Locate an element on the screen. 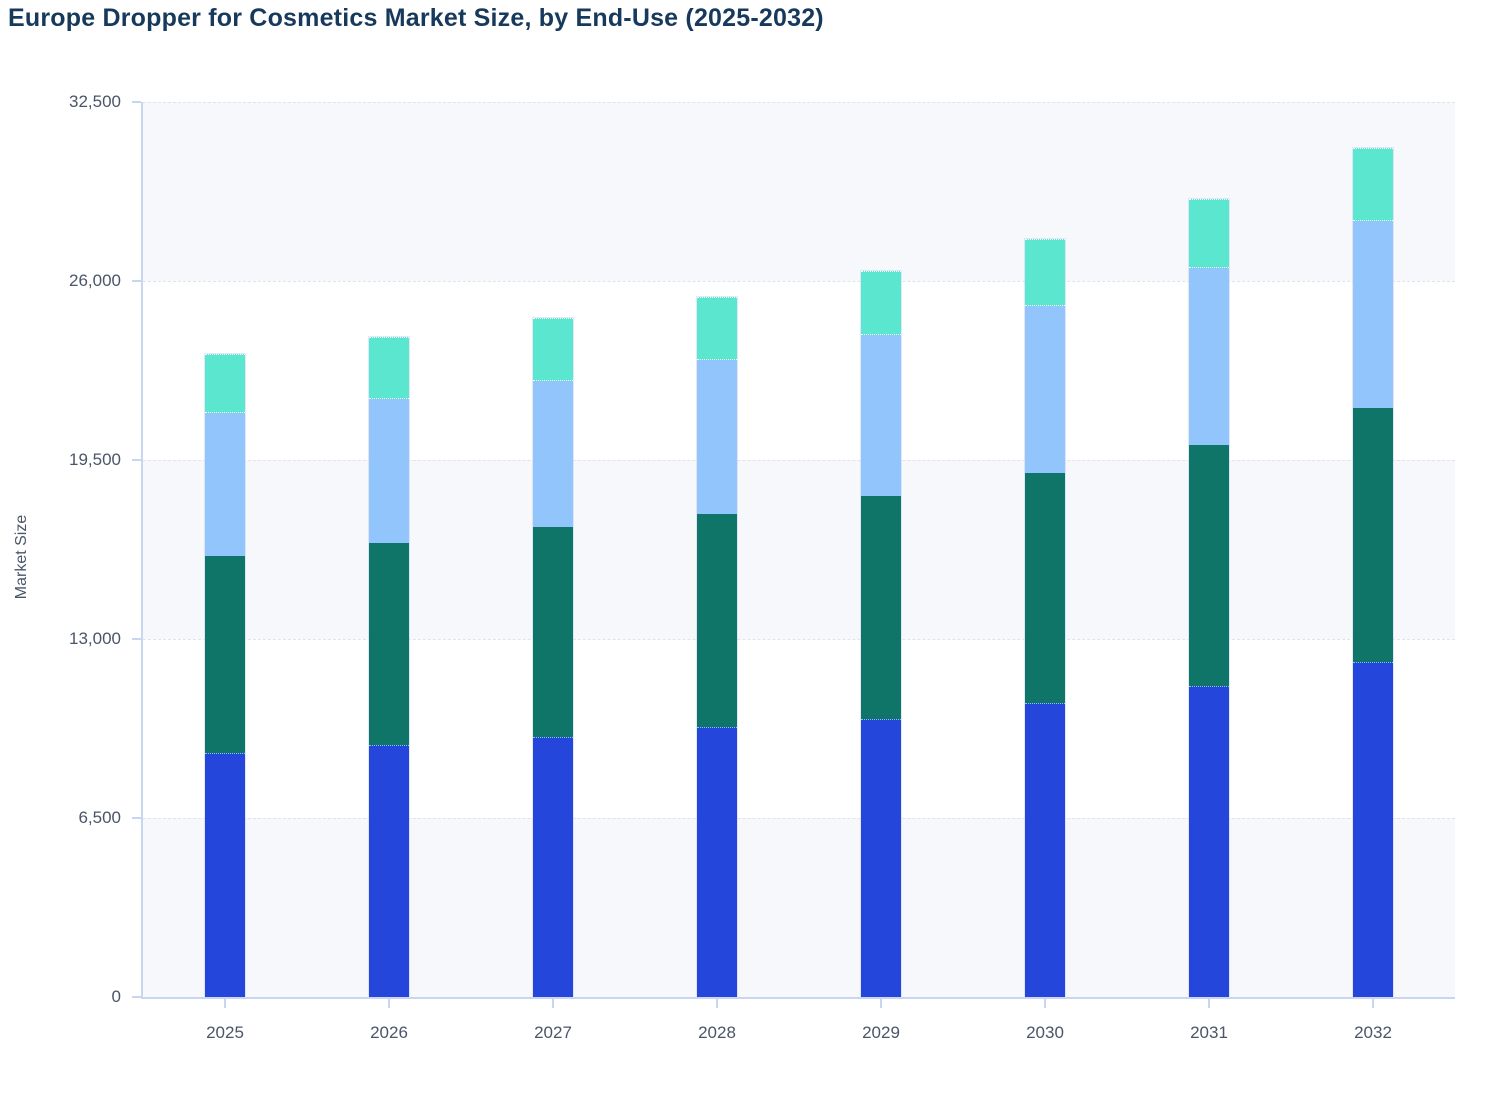 The width and height of the screenshot is (1508, 1120). x-tick-label: 2031 is located at coordinates (1209, 1032).